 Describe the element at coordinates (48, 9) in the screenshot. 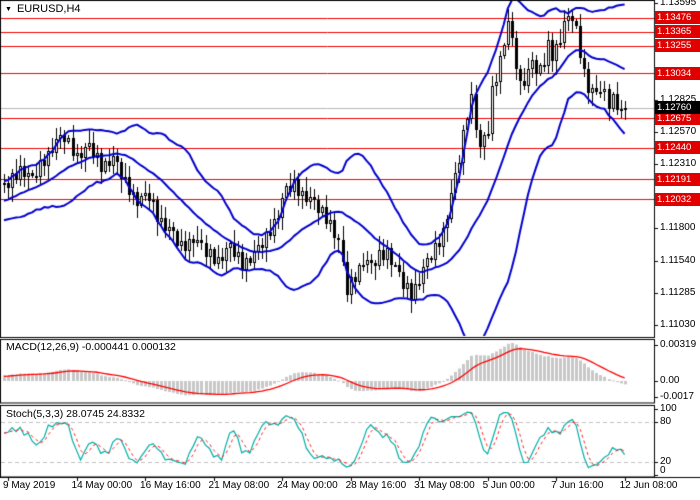

I see `symbol-timeframe-label: EURUSD,H4` at that location.